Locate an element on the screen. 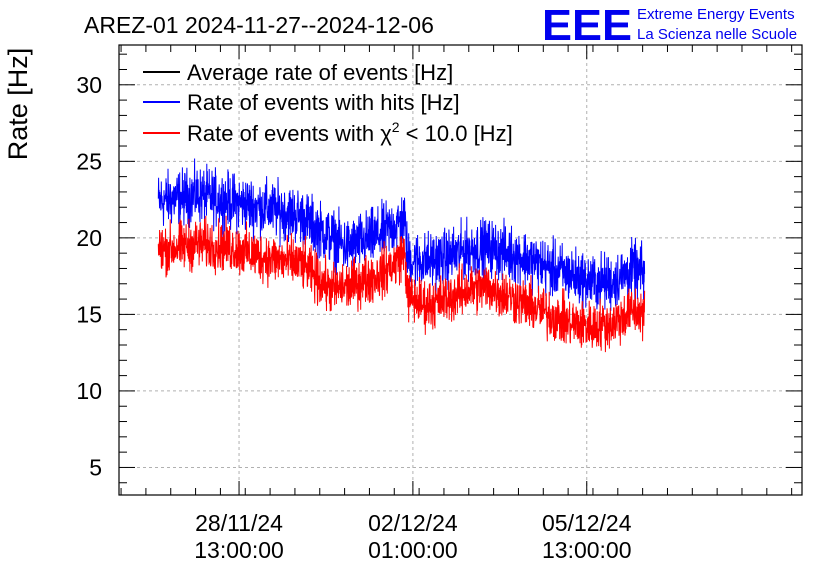  legend-label-chi2: Rate of events with χ2 < 10.0 [Hz] is located at coordinates (350, 132).